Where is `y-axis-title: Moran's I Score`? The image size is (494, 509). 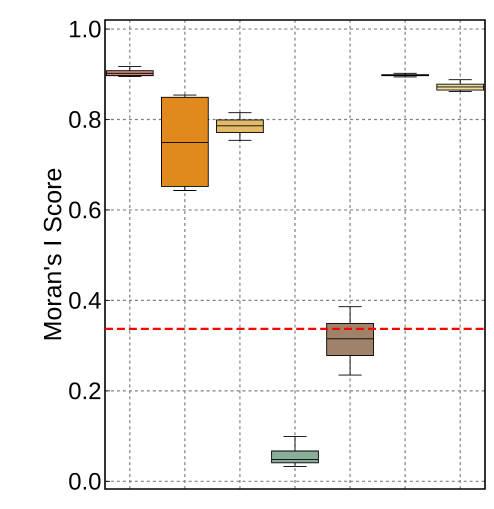
y-axis-title: Moran's I Score is located at coordinates (53, 254).